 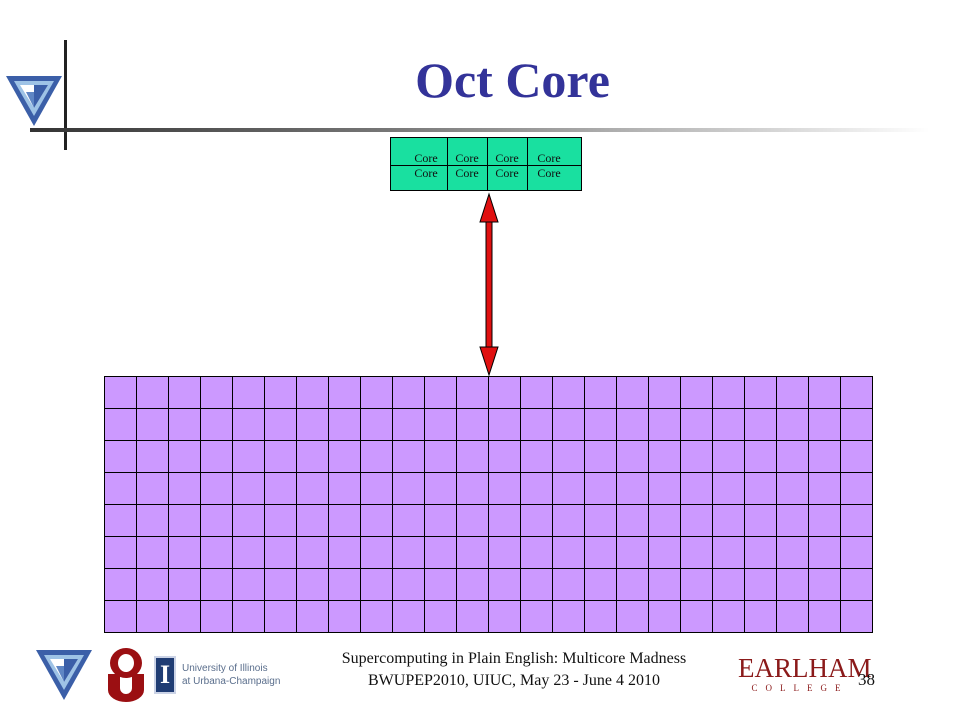 I want to click on core-chip: Core Core Core Core Core Core Core Core, so click(x=486, y=164).